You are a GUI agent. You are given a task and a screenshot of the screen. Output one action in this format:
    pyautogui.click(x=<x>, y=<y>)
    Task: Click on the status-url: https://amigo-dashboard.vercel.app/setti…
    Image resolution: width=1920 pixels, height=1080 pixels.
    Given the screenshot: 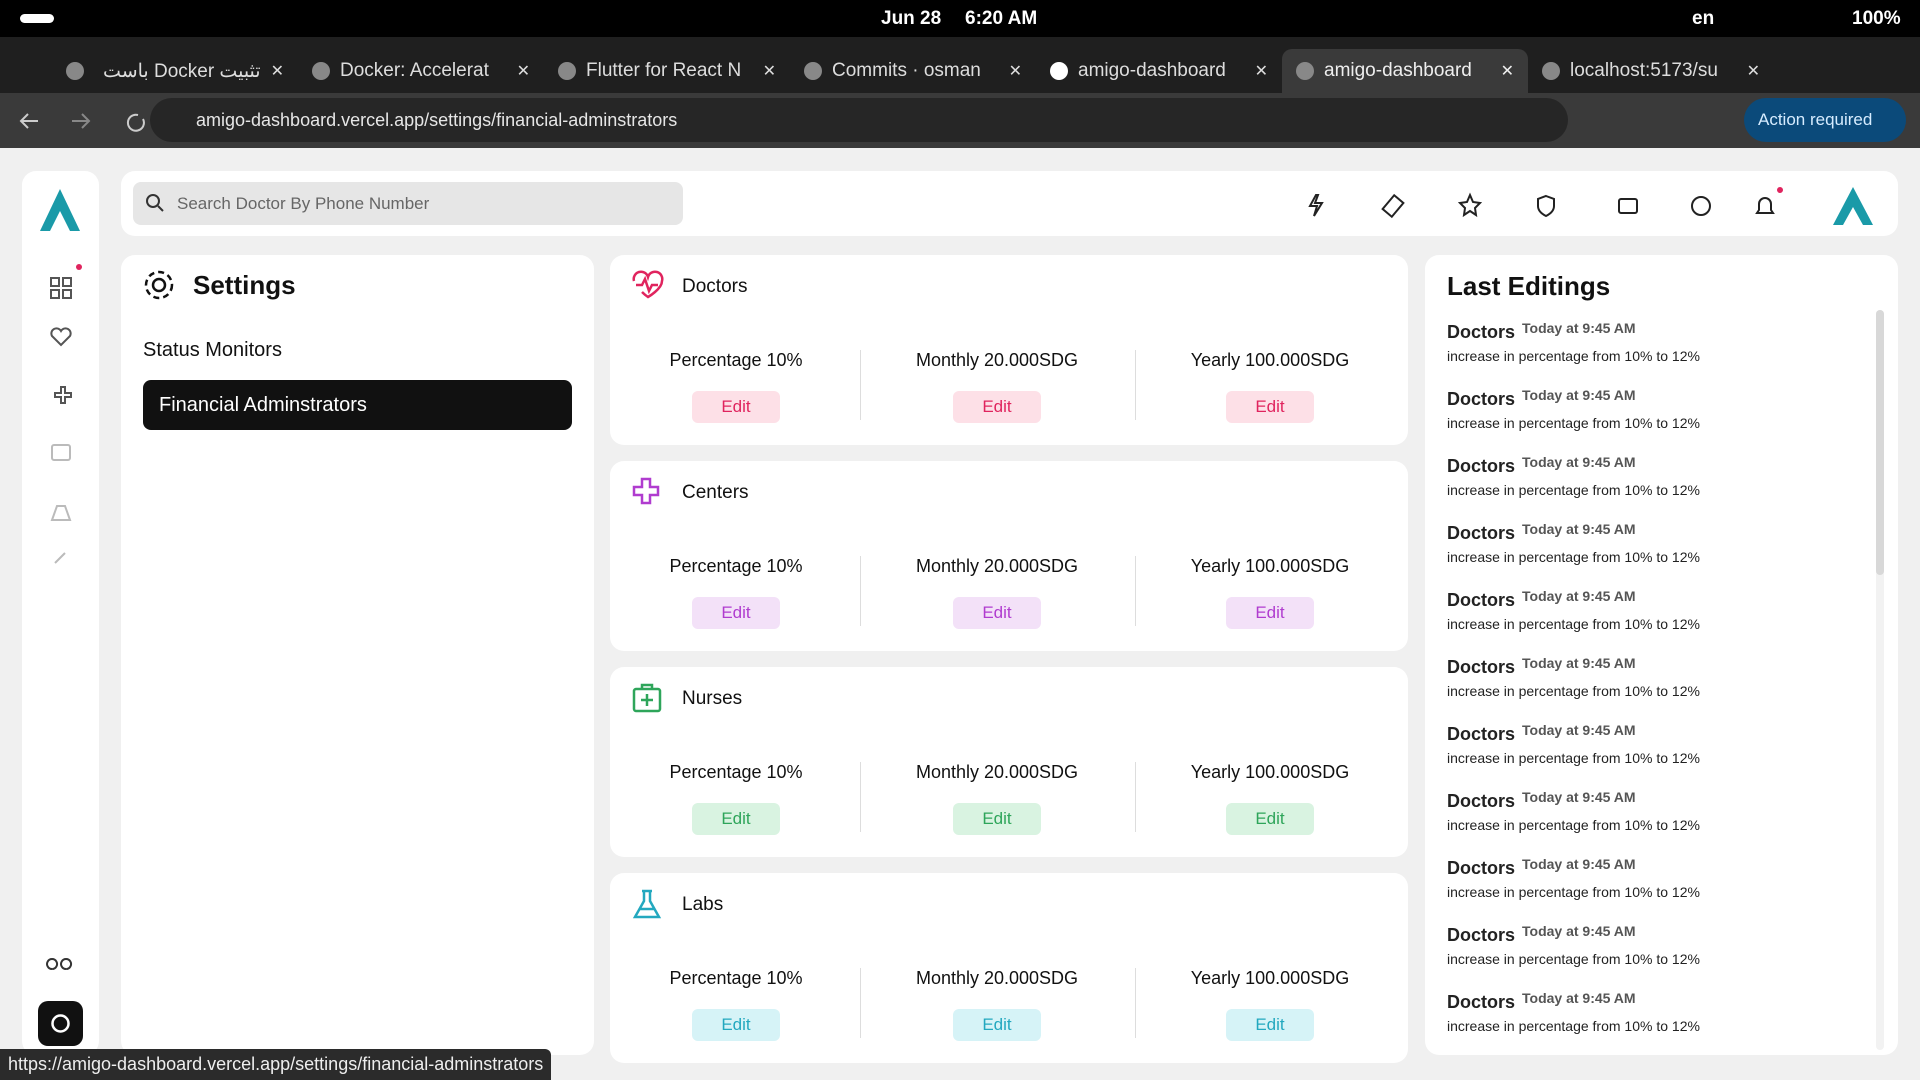 What is the action you would take?
    pyautogui.click(x=276, y=1064)
    